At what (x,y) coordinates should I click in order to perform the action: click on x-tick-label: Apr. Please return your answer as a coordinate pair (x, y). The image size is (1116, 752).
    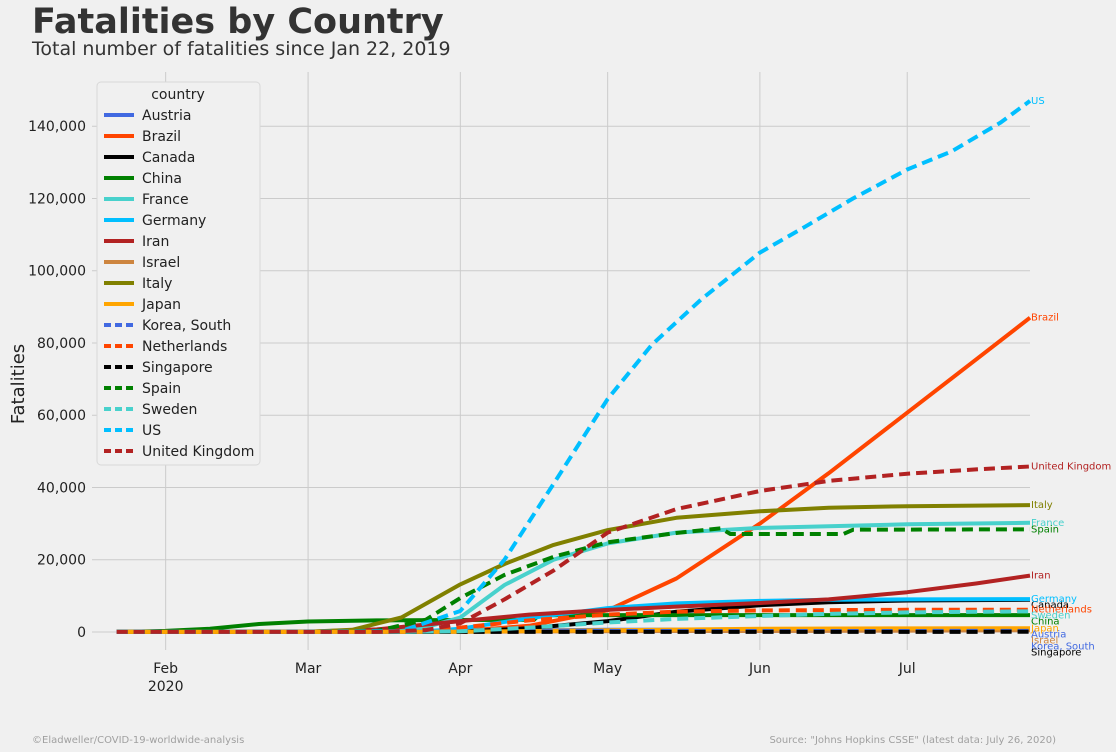
    Looking at the image, I should click on (460, 669).